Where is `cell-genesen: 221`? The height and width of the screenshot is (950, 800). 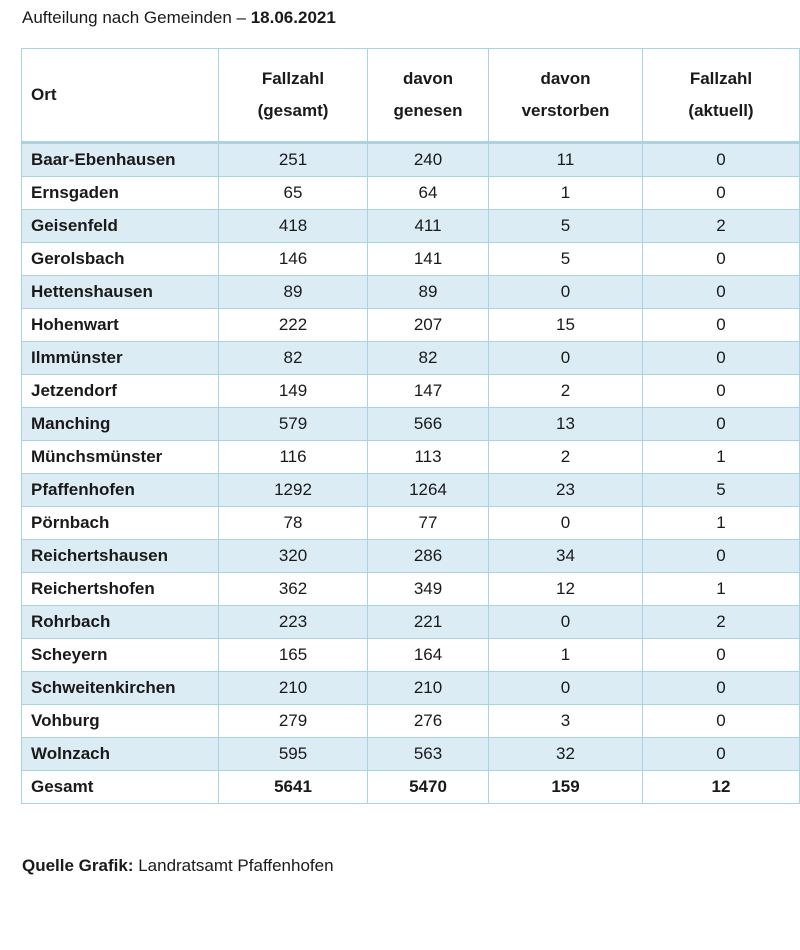 cell-genesen: 221 is located at coordinates (428, 622).